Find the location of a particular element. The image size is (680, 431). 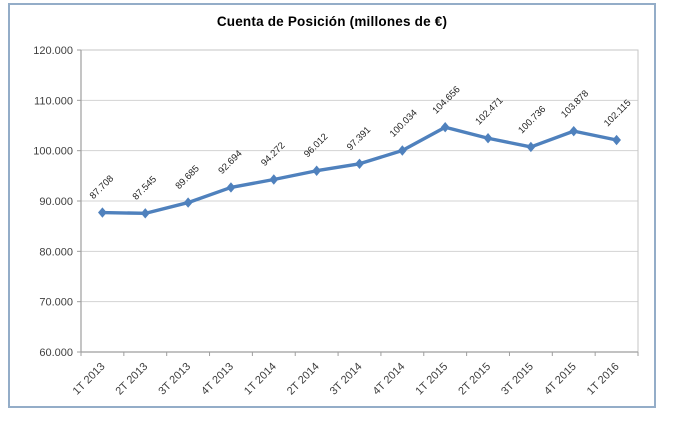

y-axis-label: 110.000 is located at coordinates (53, 101).